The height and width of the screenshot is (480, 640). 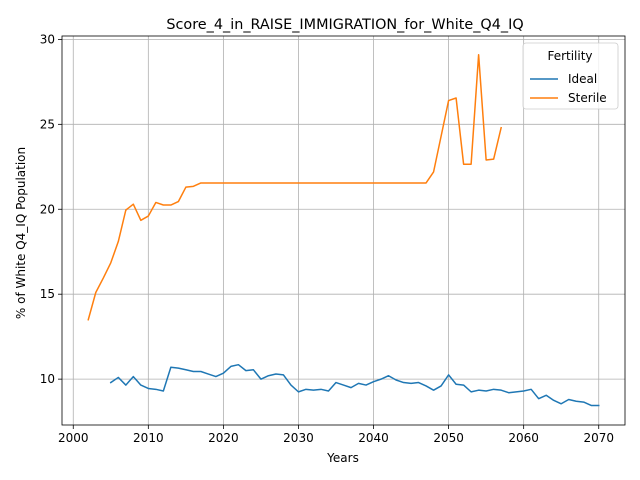 What do you see at coordinates (47, 39) in the screenshot?
I see `y-tick-label: 30` at bounding box center [47, 39].